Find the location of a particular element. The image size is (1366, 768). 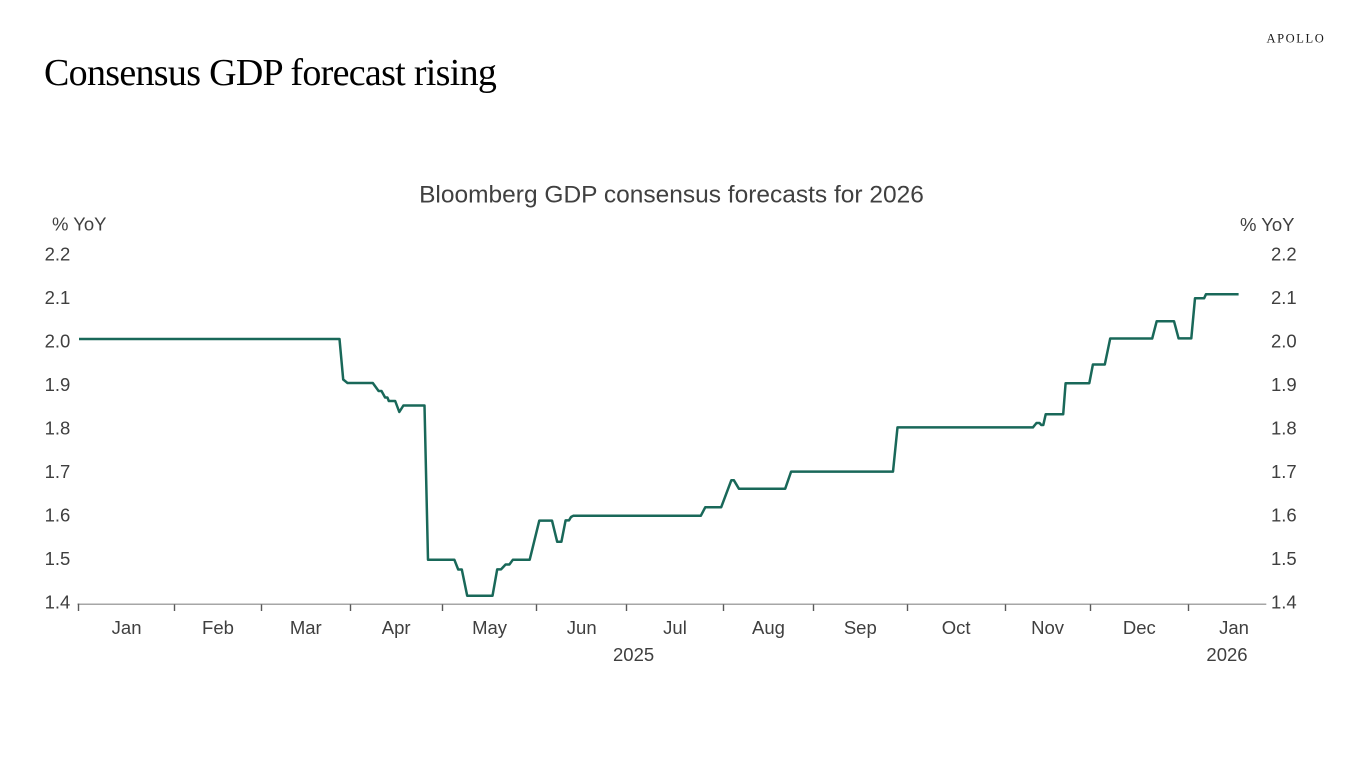

svg-text: Nov is located at coordinates (1048, 627).